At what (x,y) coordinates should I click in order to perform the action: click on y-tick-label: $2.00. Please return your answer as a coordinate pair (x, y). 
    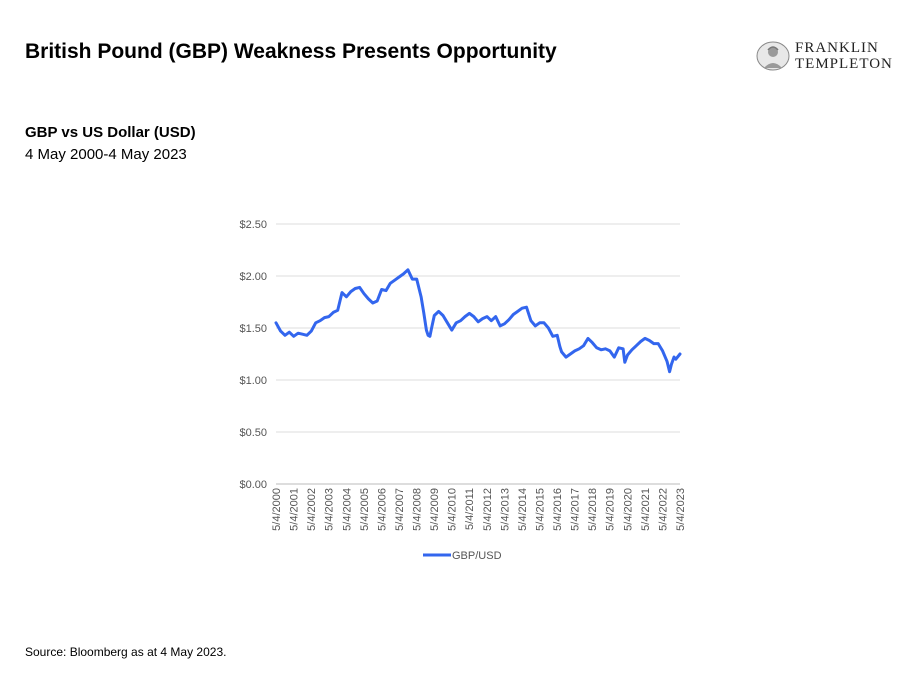
    Looking at the image, I should click on (253, 277).